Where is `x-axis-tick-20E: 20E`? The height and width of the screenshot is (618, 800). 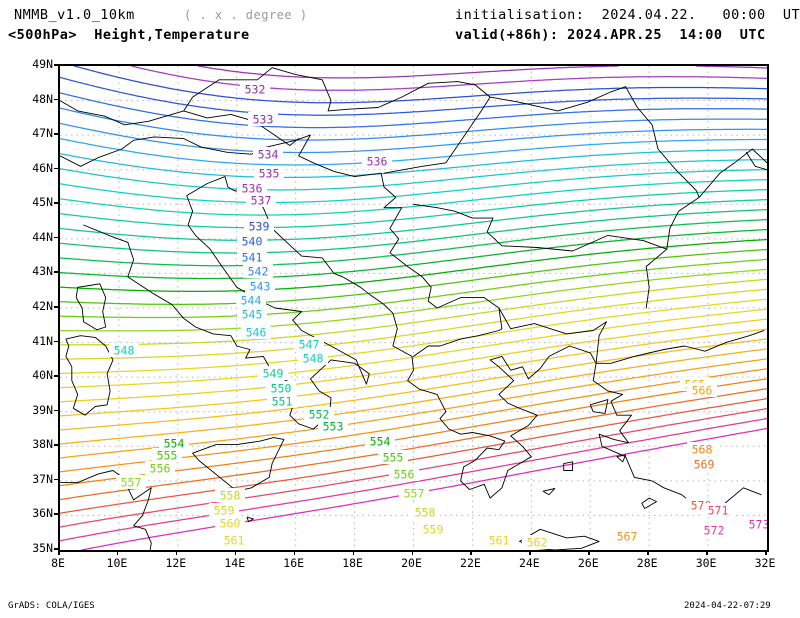 x-axis-tick-20E: 20E is located at coordinates (411, 563).